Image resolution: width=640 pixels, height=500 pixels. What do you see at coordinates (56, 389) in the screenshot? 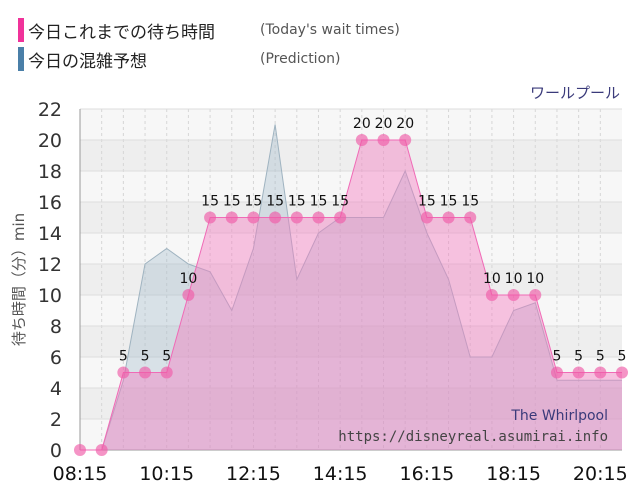
I see `y-tick-label: 4` at bounding box center [56, 389].